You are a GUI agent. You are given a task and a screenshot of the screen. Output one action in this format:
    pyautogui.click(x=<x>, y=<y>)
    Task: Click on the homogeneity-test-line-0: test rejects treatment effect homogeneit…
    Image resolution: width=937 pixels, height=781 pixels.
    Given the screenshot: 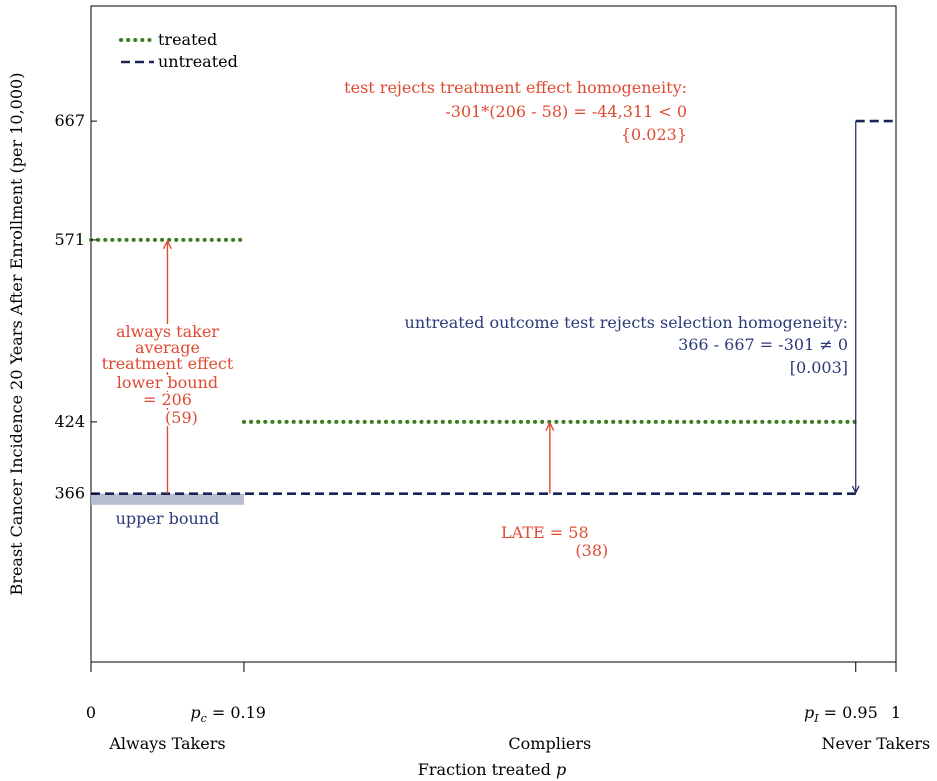 What is the action you would take?
    pyautogui.click(x=515, y=87)
    